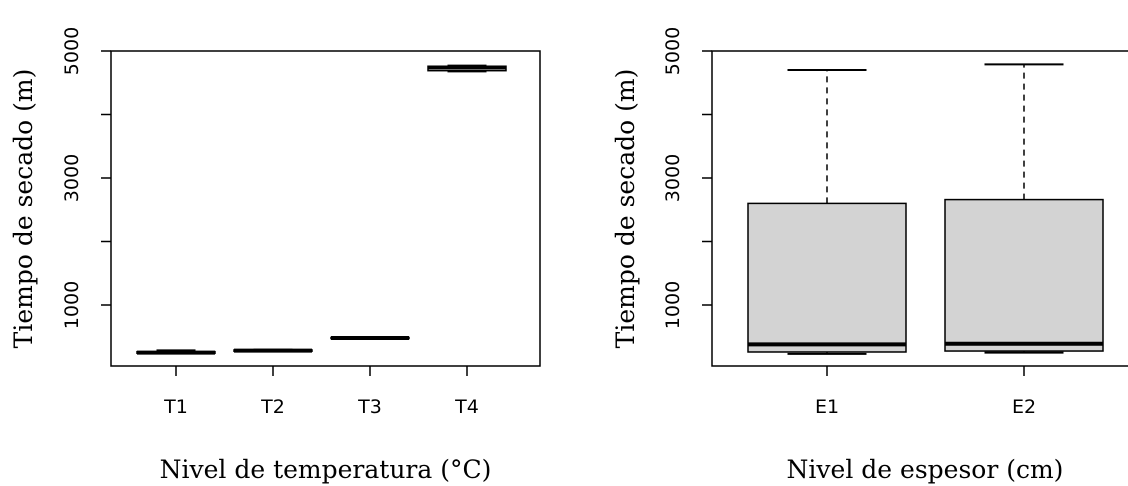  What do you see at coordinates (175, 407) in the screenshot?
I see `x-tick-label: T1` at bounding box center [175, 407].